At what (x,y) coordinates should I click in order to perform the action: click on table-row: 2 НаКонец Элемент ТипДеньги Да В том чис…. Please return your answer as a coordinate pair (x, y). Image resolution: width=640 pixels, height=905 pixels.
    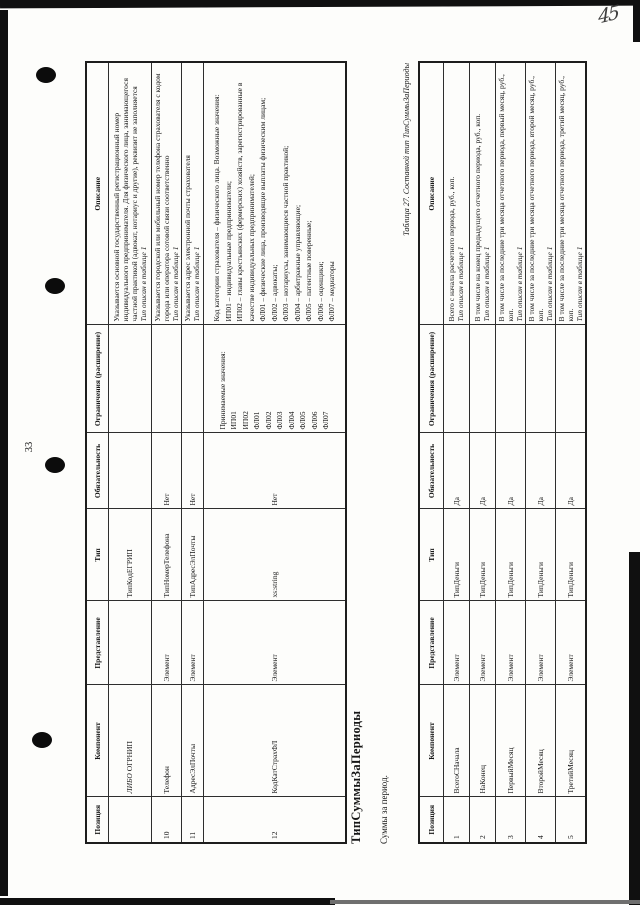
    Looking at the image, I should click on (482, 452).